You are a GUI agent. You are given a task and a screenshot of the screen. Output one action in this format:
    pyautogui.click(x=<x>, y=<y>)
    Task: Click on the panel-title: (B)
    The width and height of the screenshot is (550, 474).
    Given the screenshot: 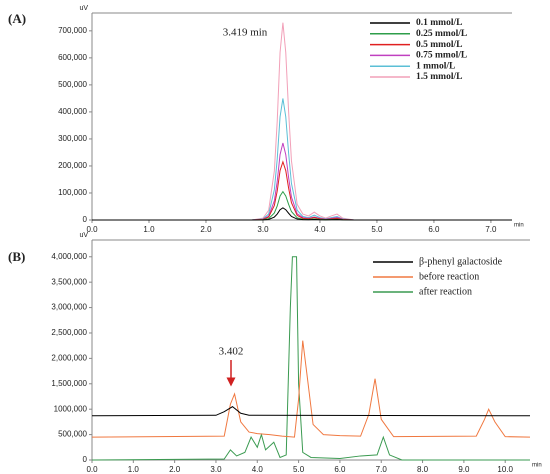 What is the action you would take?
    pyautogui.click(x=16, y=256)
    